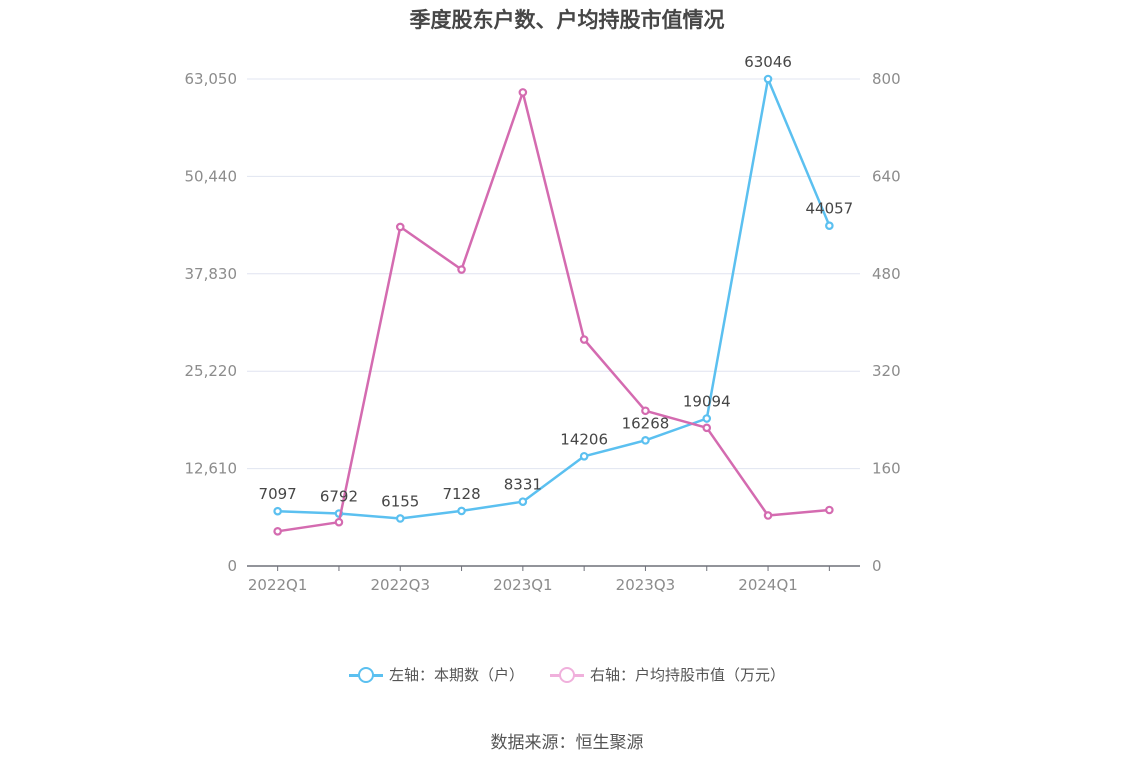 The height and width of the screenshot is (766, 1134). Describe the element at coordinates (886, 79) in the screenshot. I see `y-right-tick-label: 800` at that location.